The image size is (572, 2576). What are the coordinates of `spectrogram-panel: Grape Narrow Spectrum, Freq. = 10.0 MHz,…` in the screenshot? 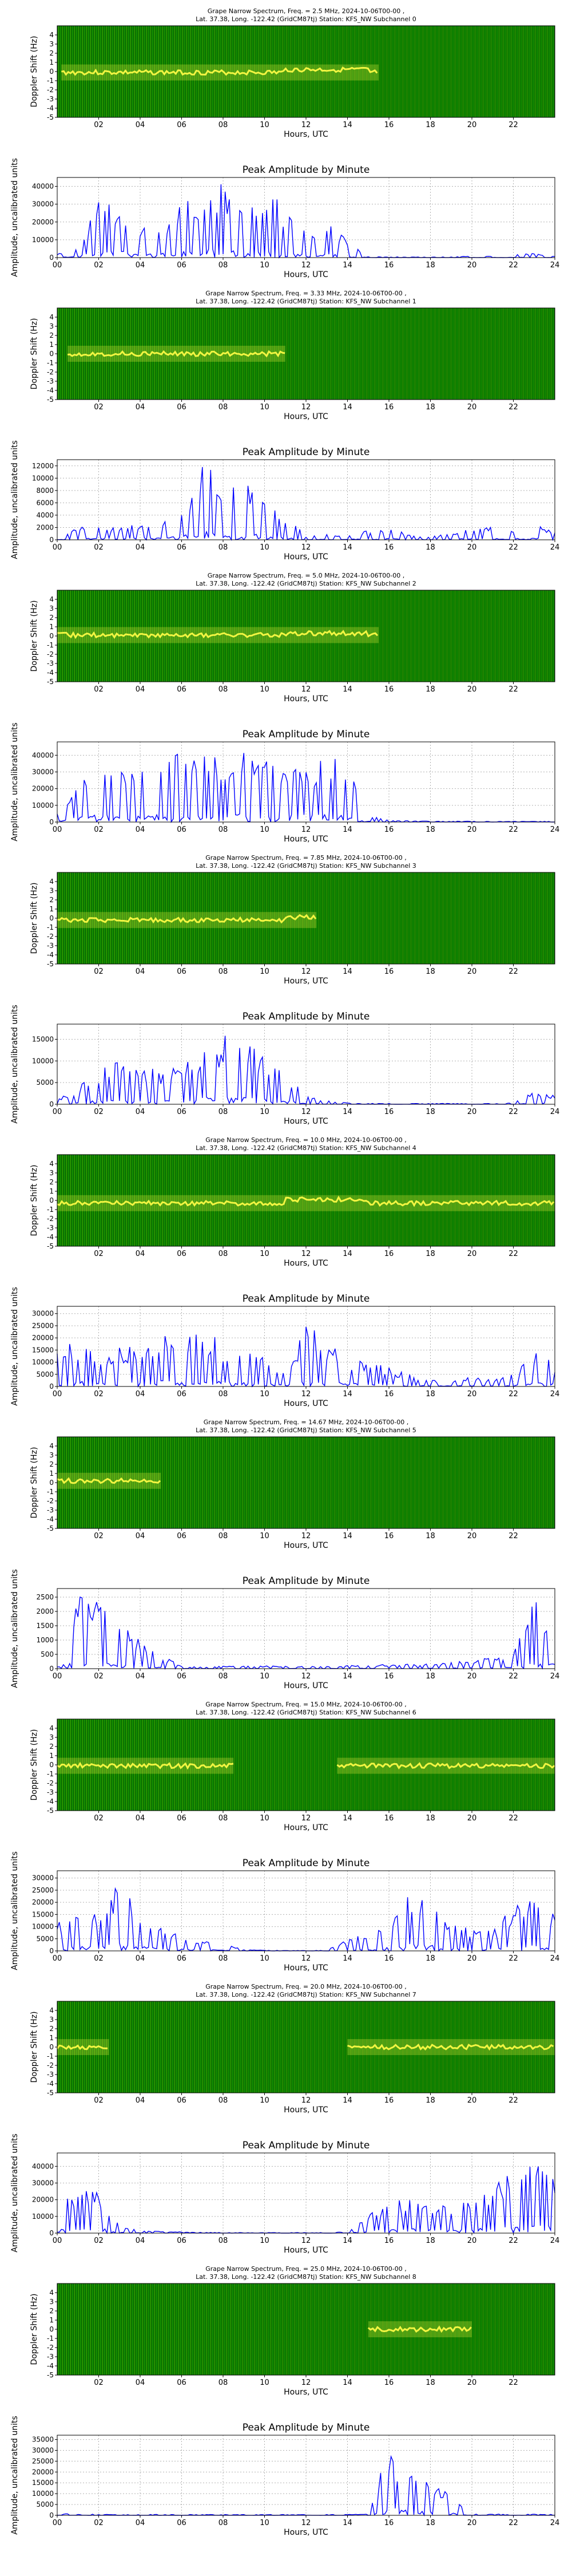 It's located at (292, 1202).